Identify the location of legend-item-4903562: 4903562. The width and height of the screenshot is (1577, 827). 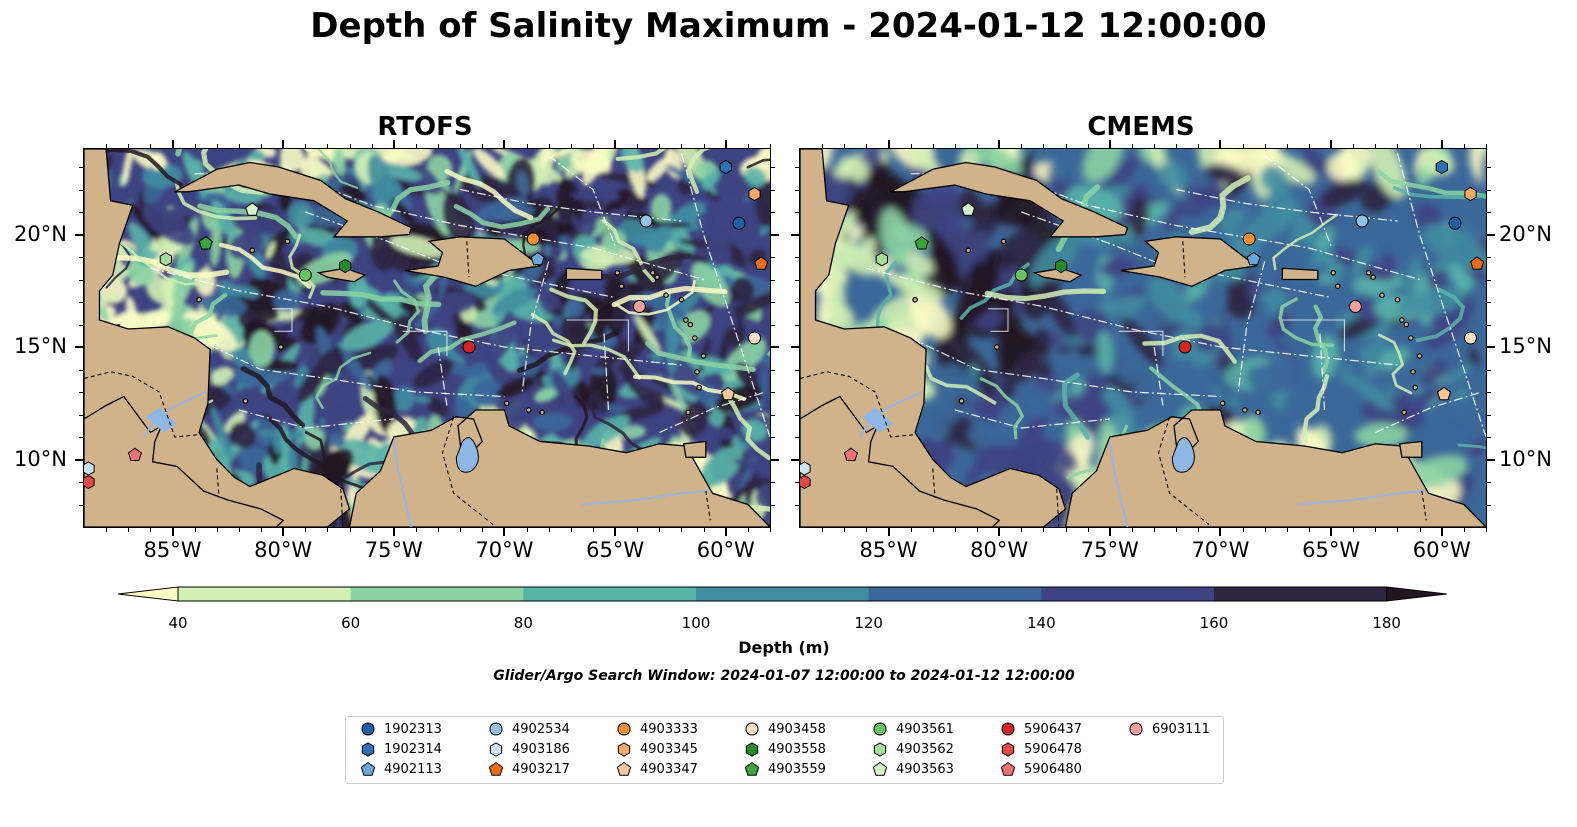
(913, 749).